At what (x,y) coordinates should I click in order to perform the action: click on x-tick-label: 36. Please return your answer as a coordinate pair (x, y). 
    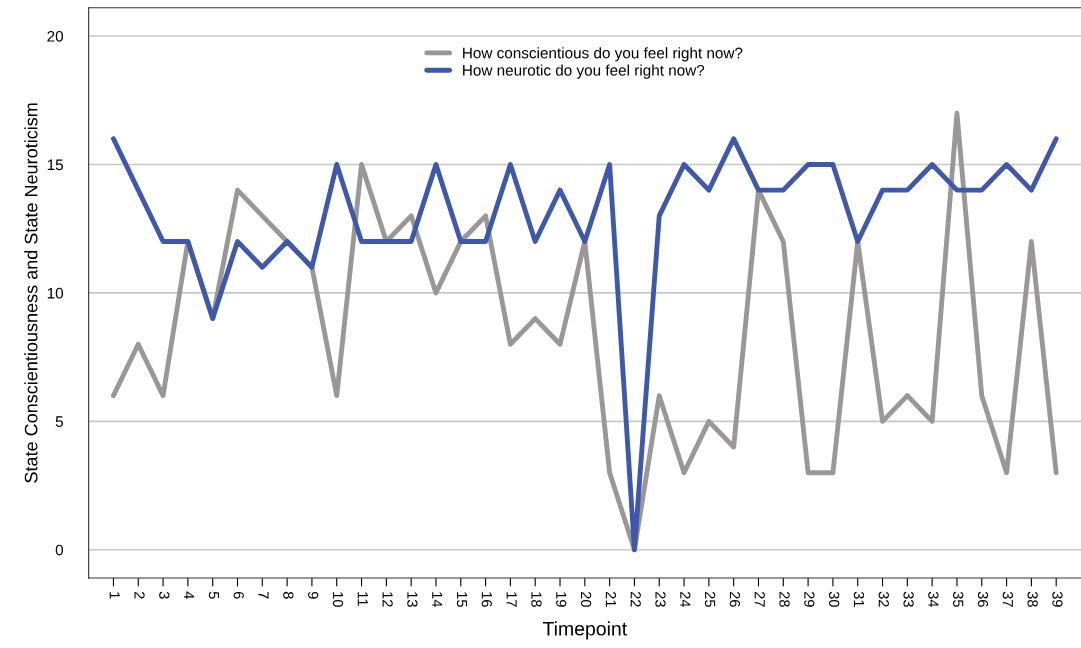
    Looking at the image, I should click on (983, 599).